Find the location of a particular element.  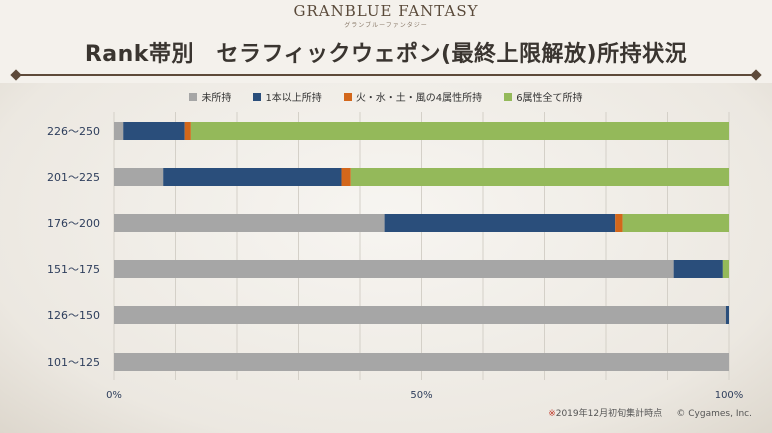

footnote-date: 2019年12月初旬集計時点 is located at coordinates (609, 414).